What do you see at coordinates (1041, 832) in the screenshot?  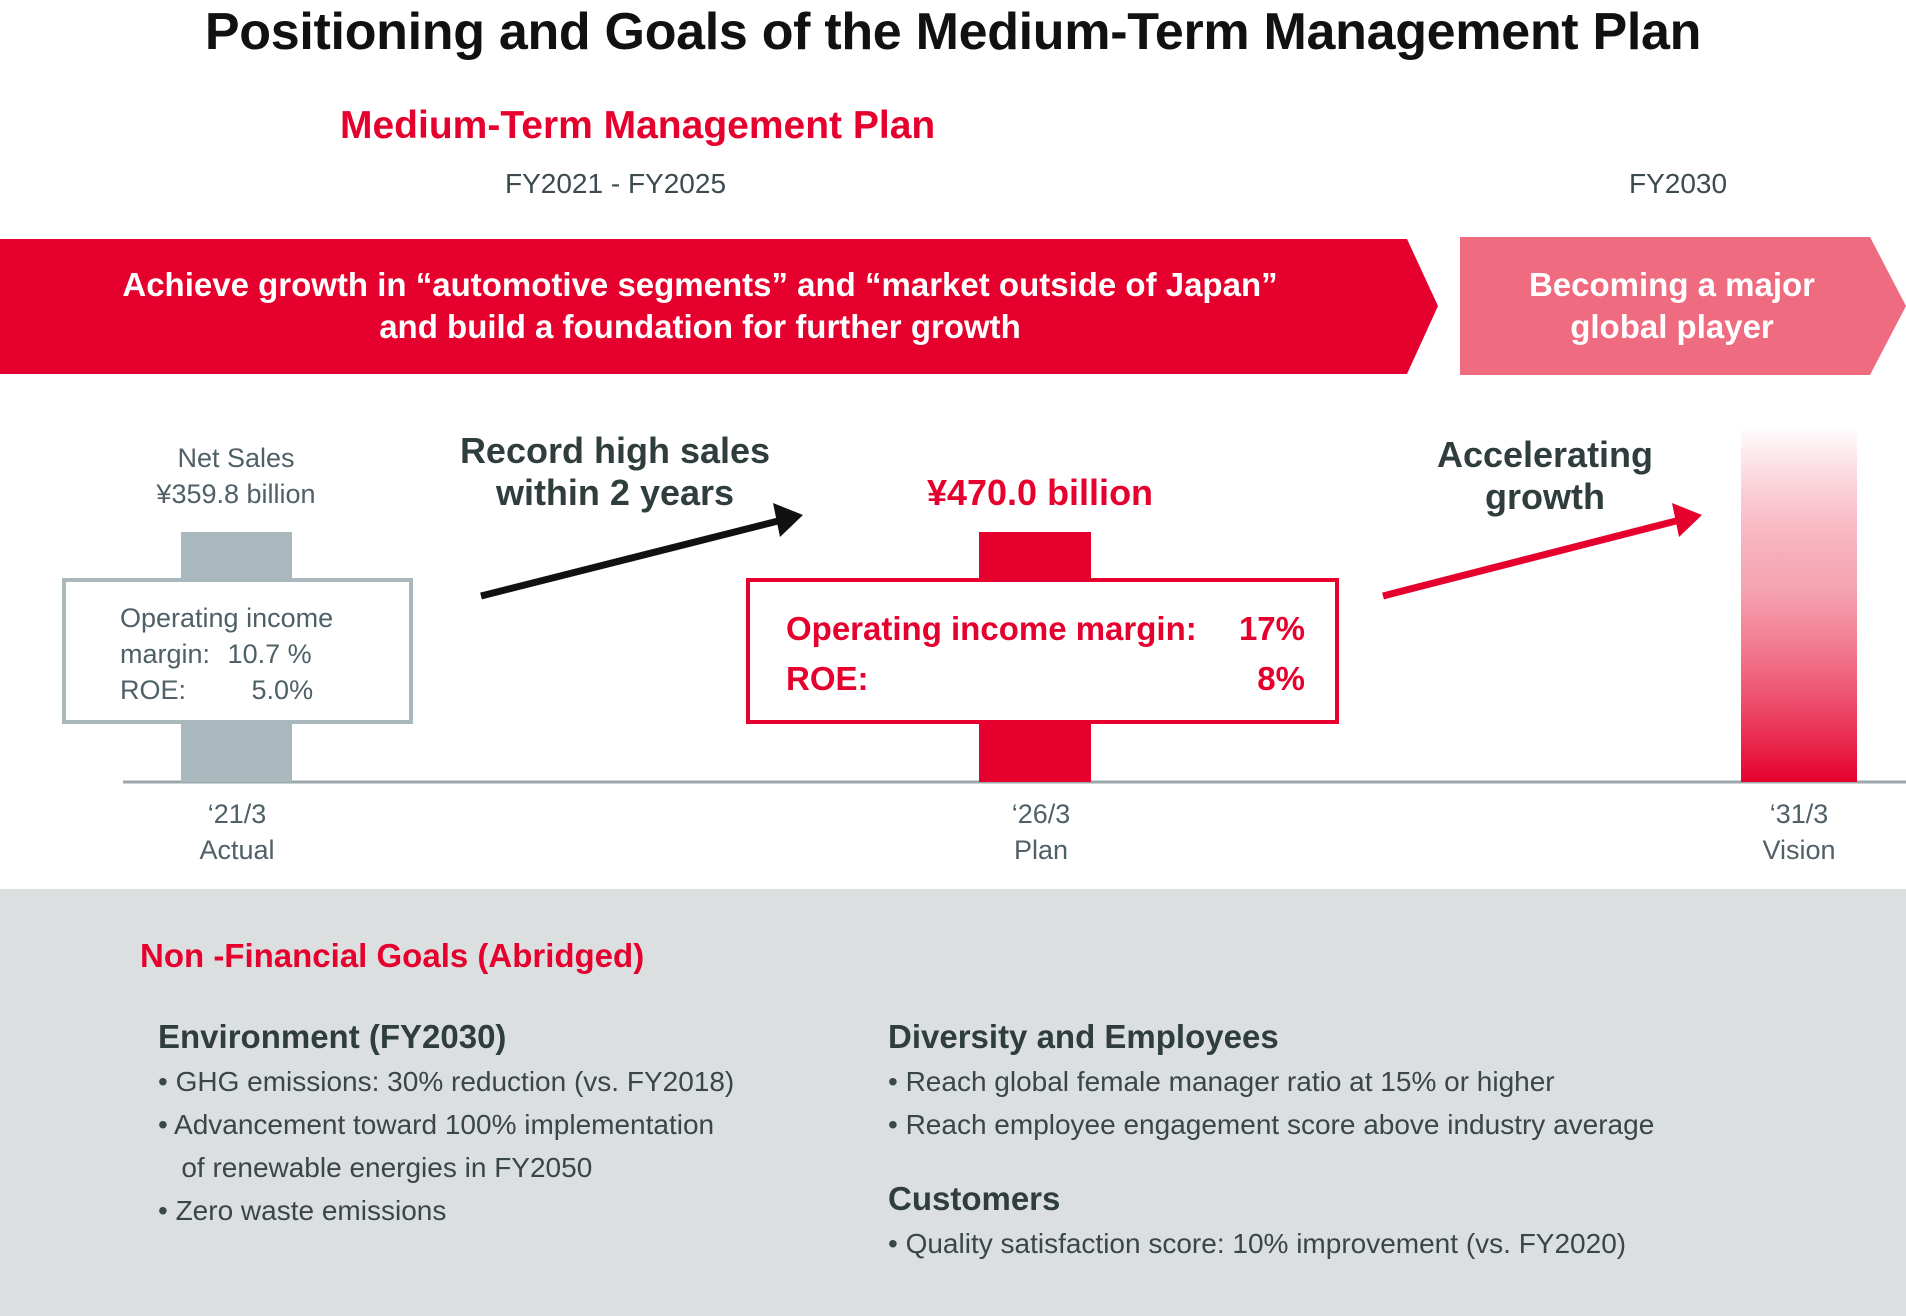 I see `plan-axis-label: ‘26/3 Plan` at bounding box center [1041, 832].